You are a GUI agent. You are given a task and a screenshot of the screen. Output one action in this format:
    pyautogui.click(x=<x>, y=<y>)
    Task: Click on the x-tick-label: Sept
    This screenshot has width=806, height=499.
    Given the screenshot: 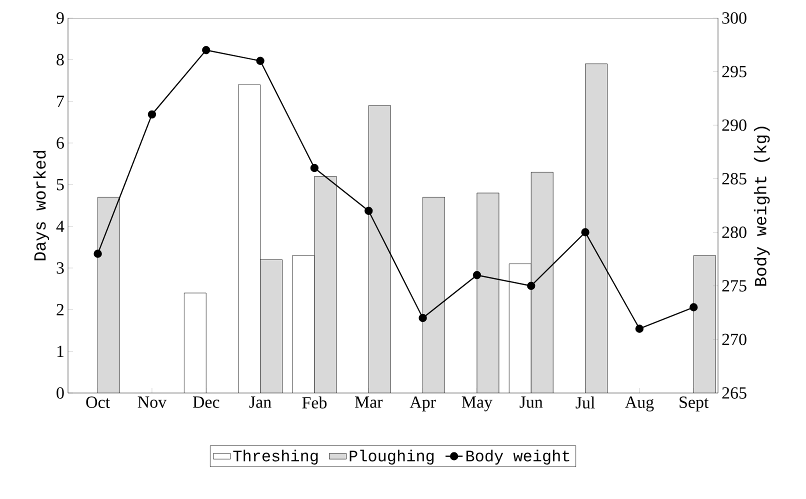 What is the action you would take?
    pyautogui.click(x=694, y=404)
    